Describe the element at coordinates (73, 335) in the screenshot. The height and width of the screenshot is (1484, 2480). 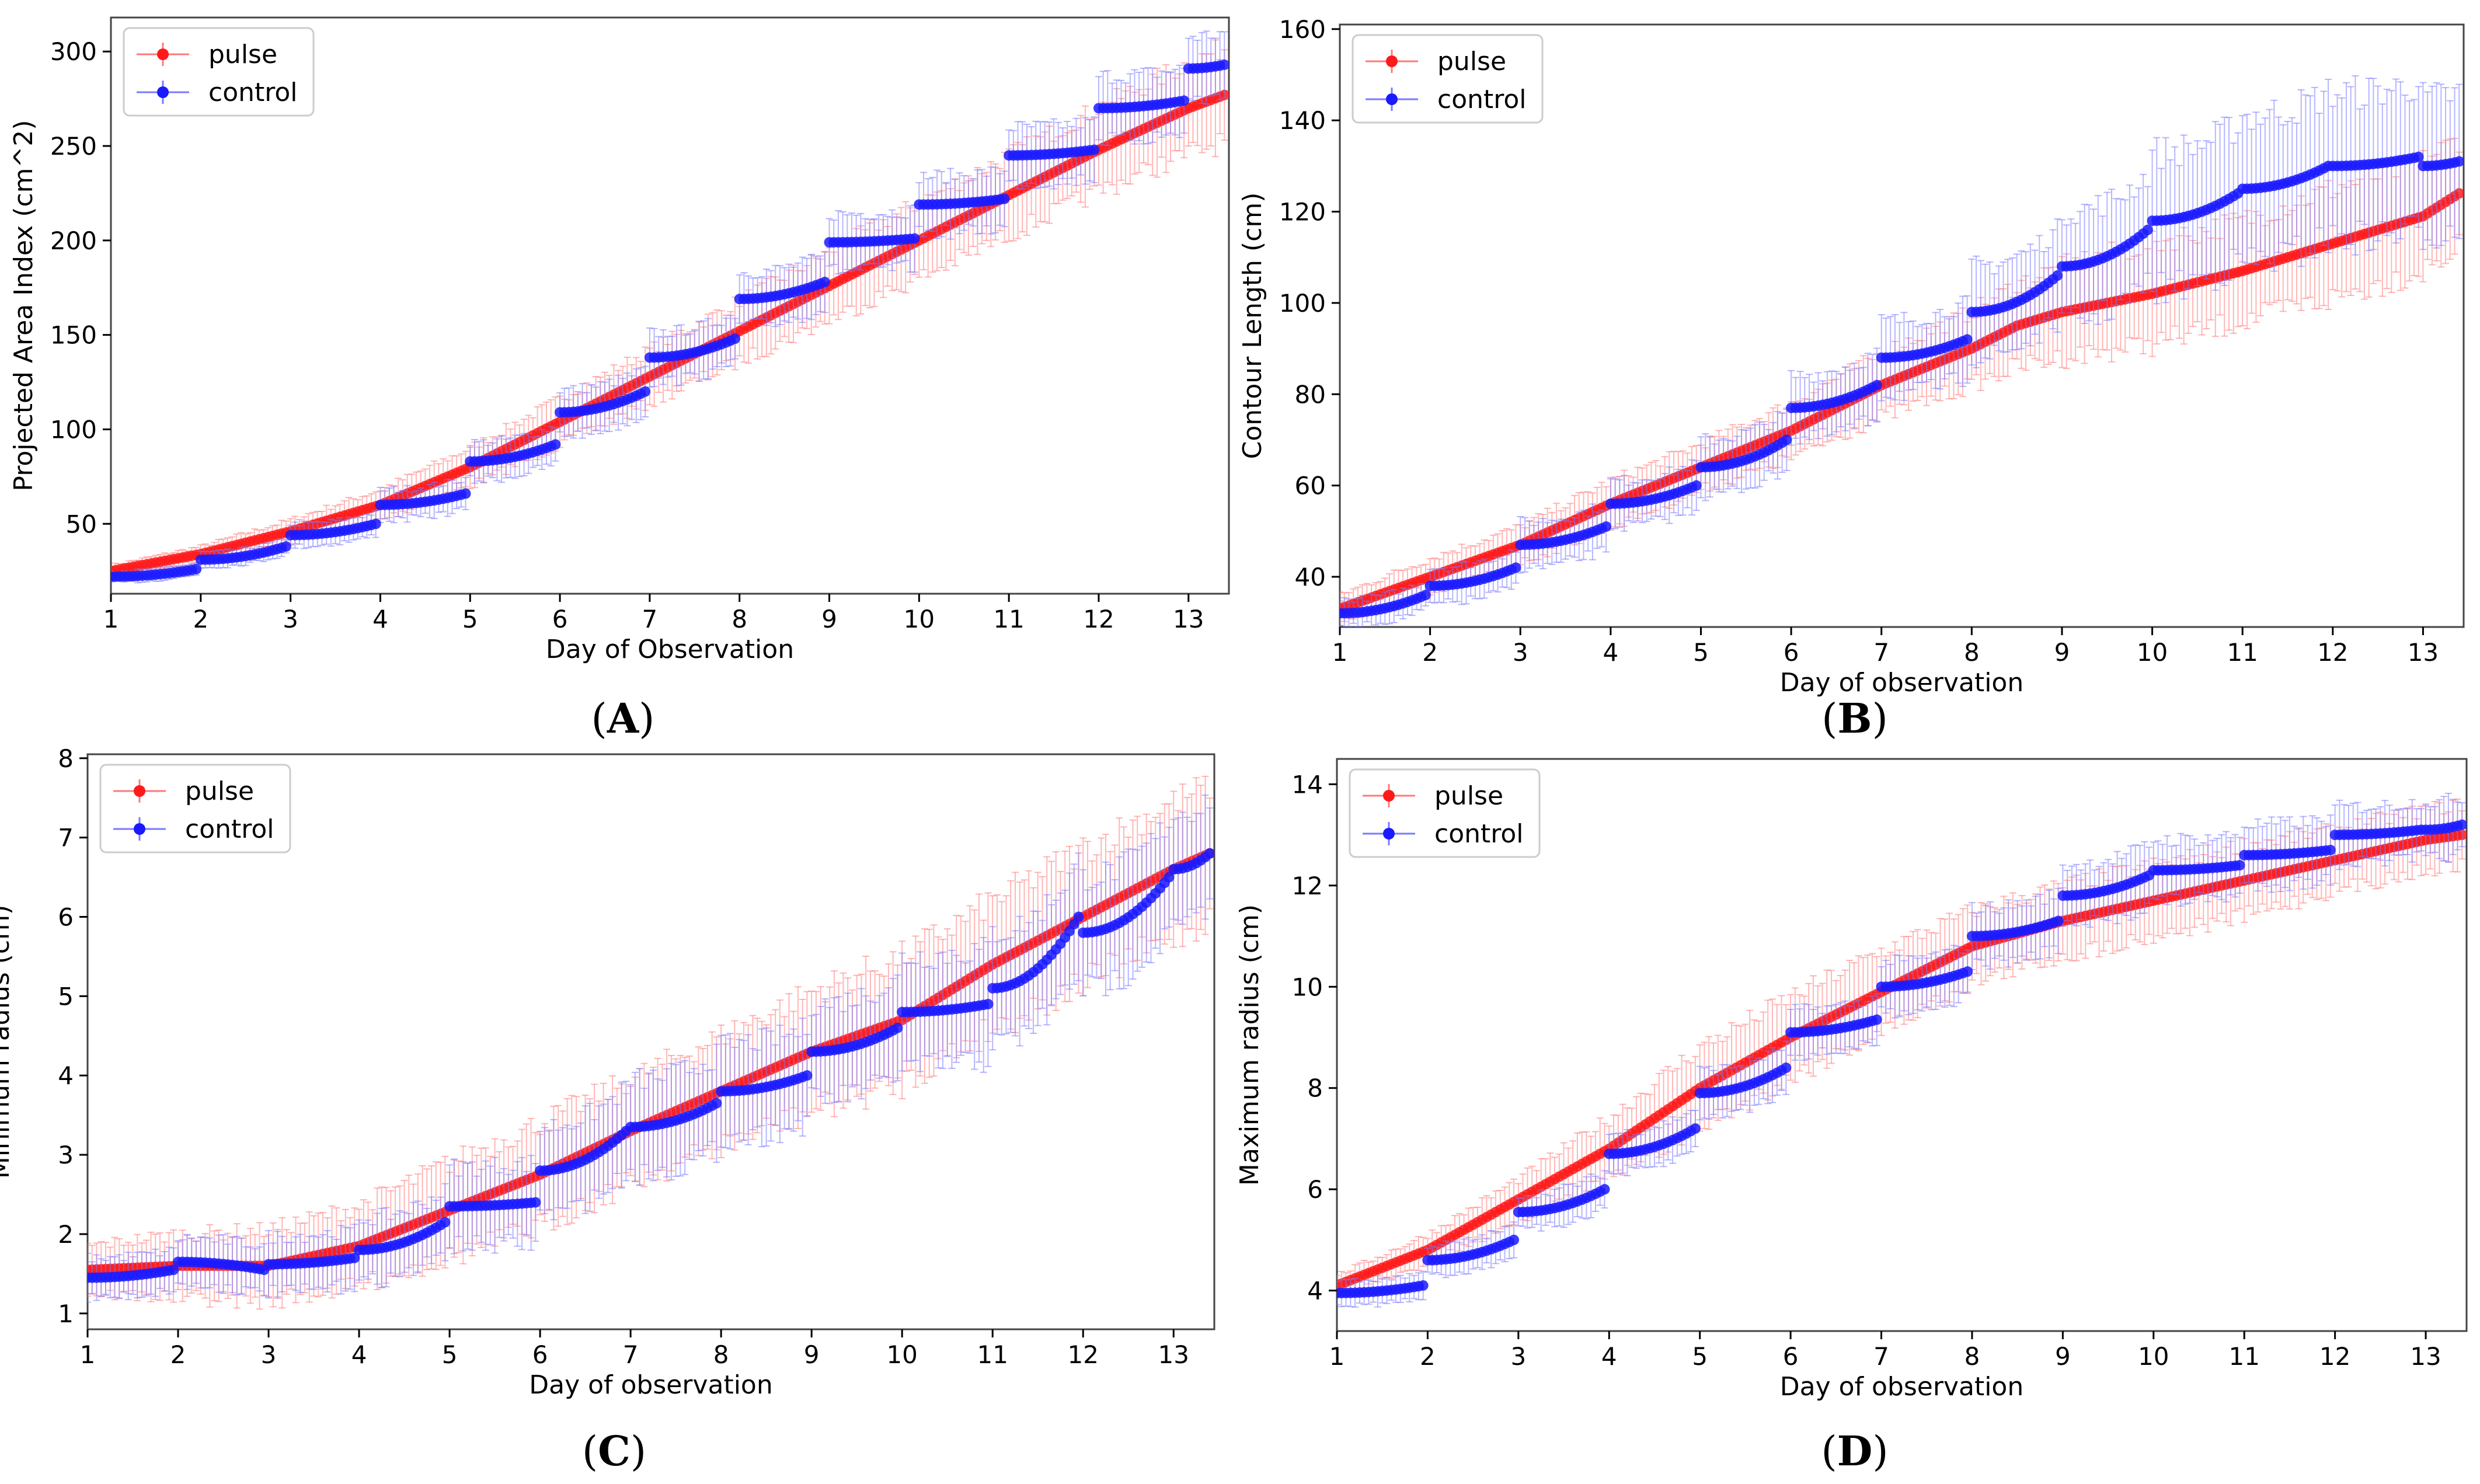
I see `y-tick-label: 150` at that location.